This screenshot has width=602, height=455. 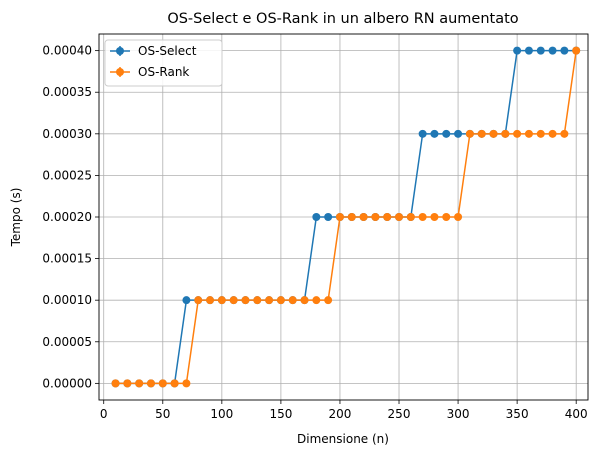 I want to click on legend-entry-os-rank: OS-Rank, so click(x=149, y=72).